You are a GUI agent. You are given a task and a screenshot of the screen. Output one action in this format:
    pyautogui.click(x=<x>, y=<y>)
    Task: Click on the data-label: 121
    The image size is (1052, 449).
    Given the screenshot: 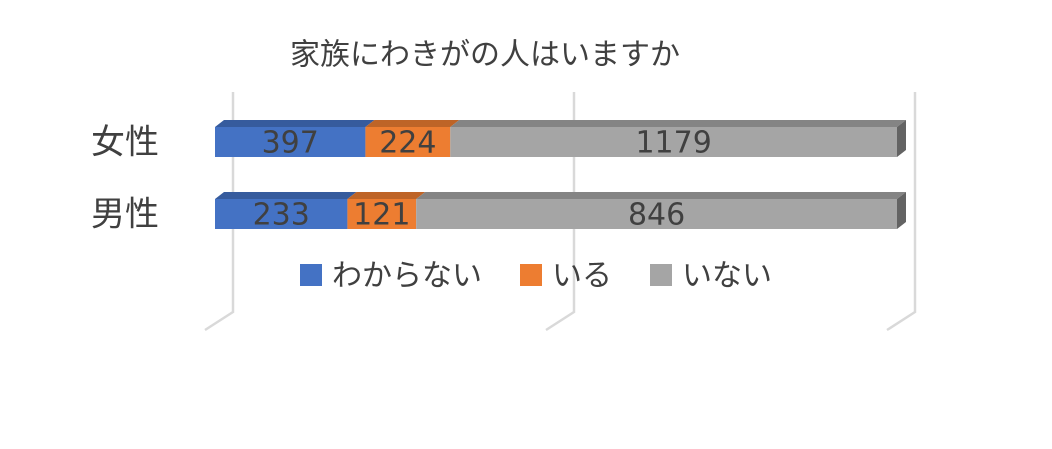 What is the action you would take?
    pyautogui.click(x=381, y=215)
    